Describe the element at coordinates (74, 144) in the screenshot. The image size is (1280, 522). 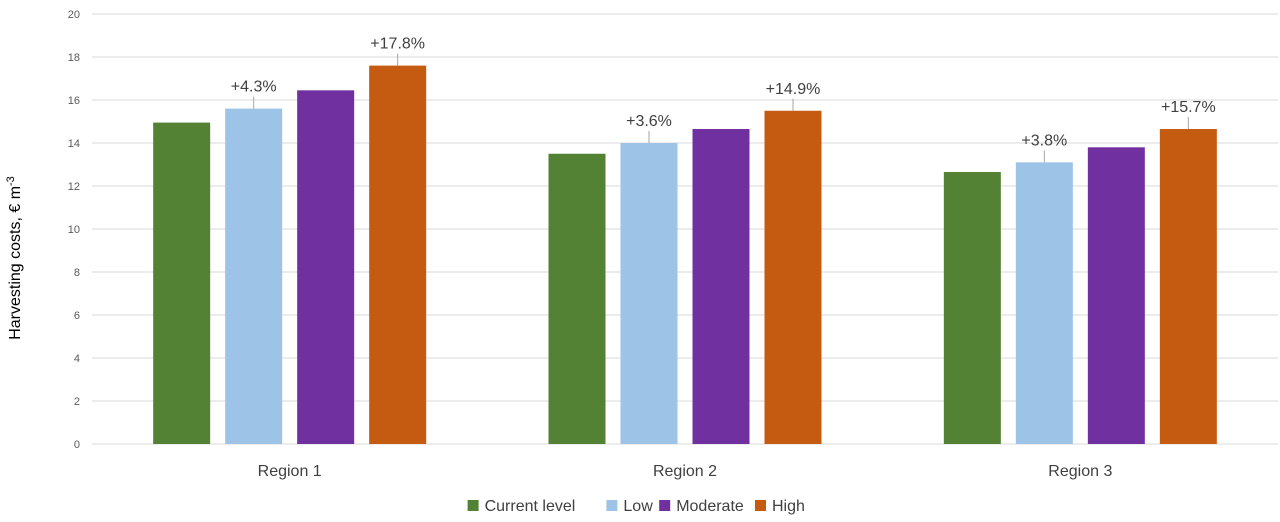
I see `y-tick-label: 14` at that location.